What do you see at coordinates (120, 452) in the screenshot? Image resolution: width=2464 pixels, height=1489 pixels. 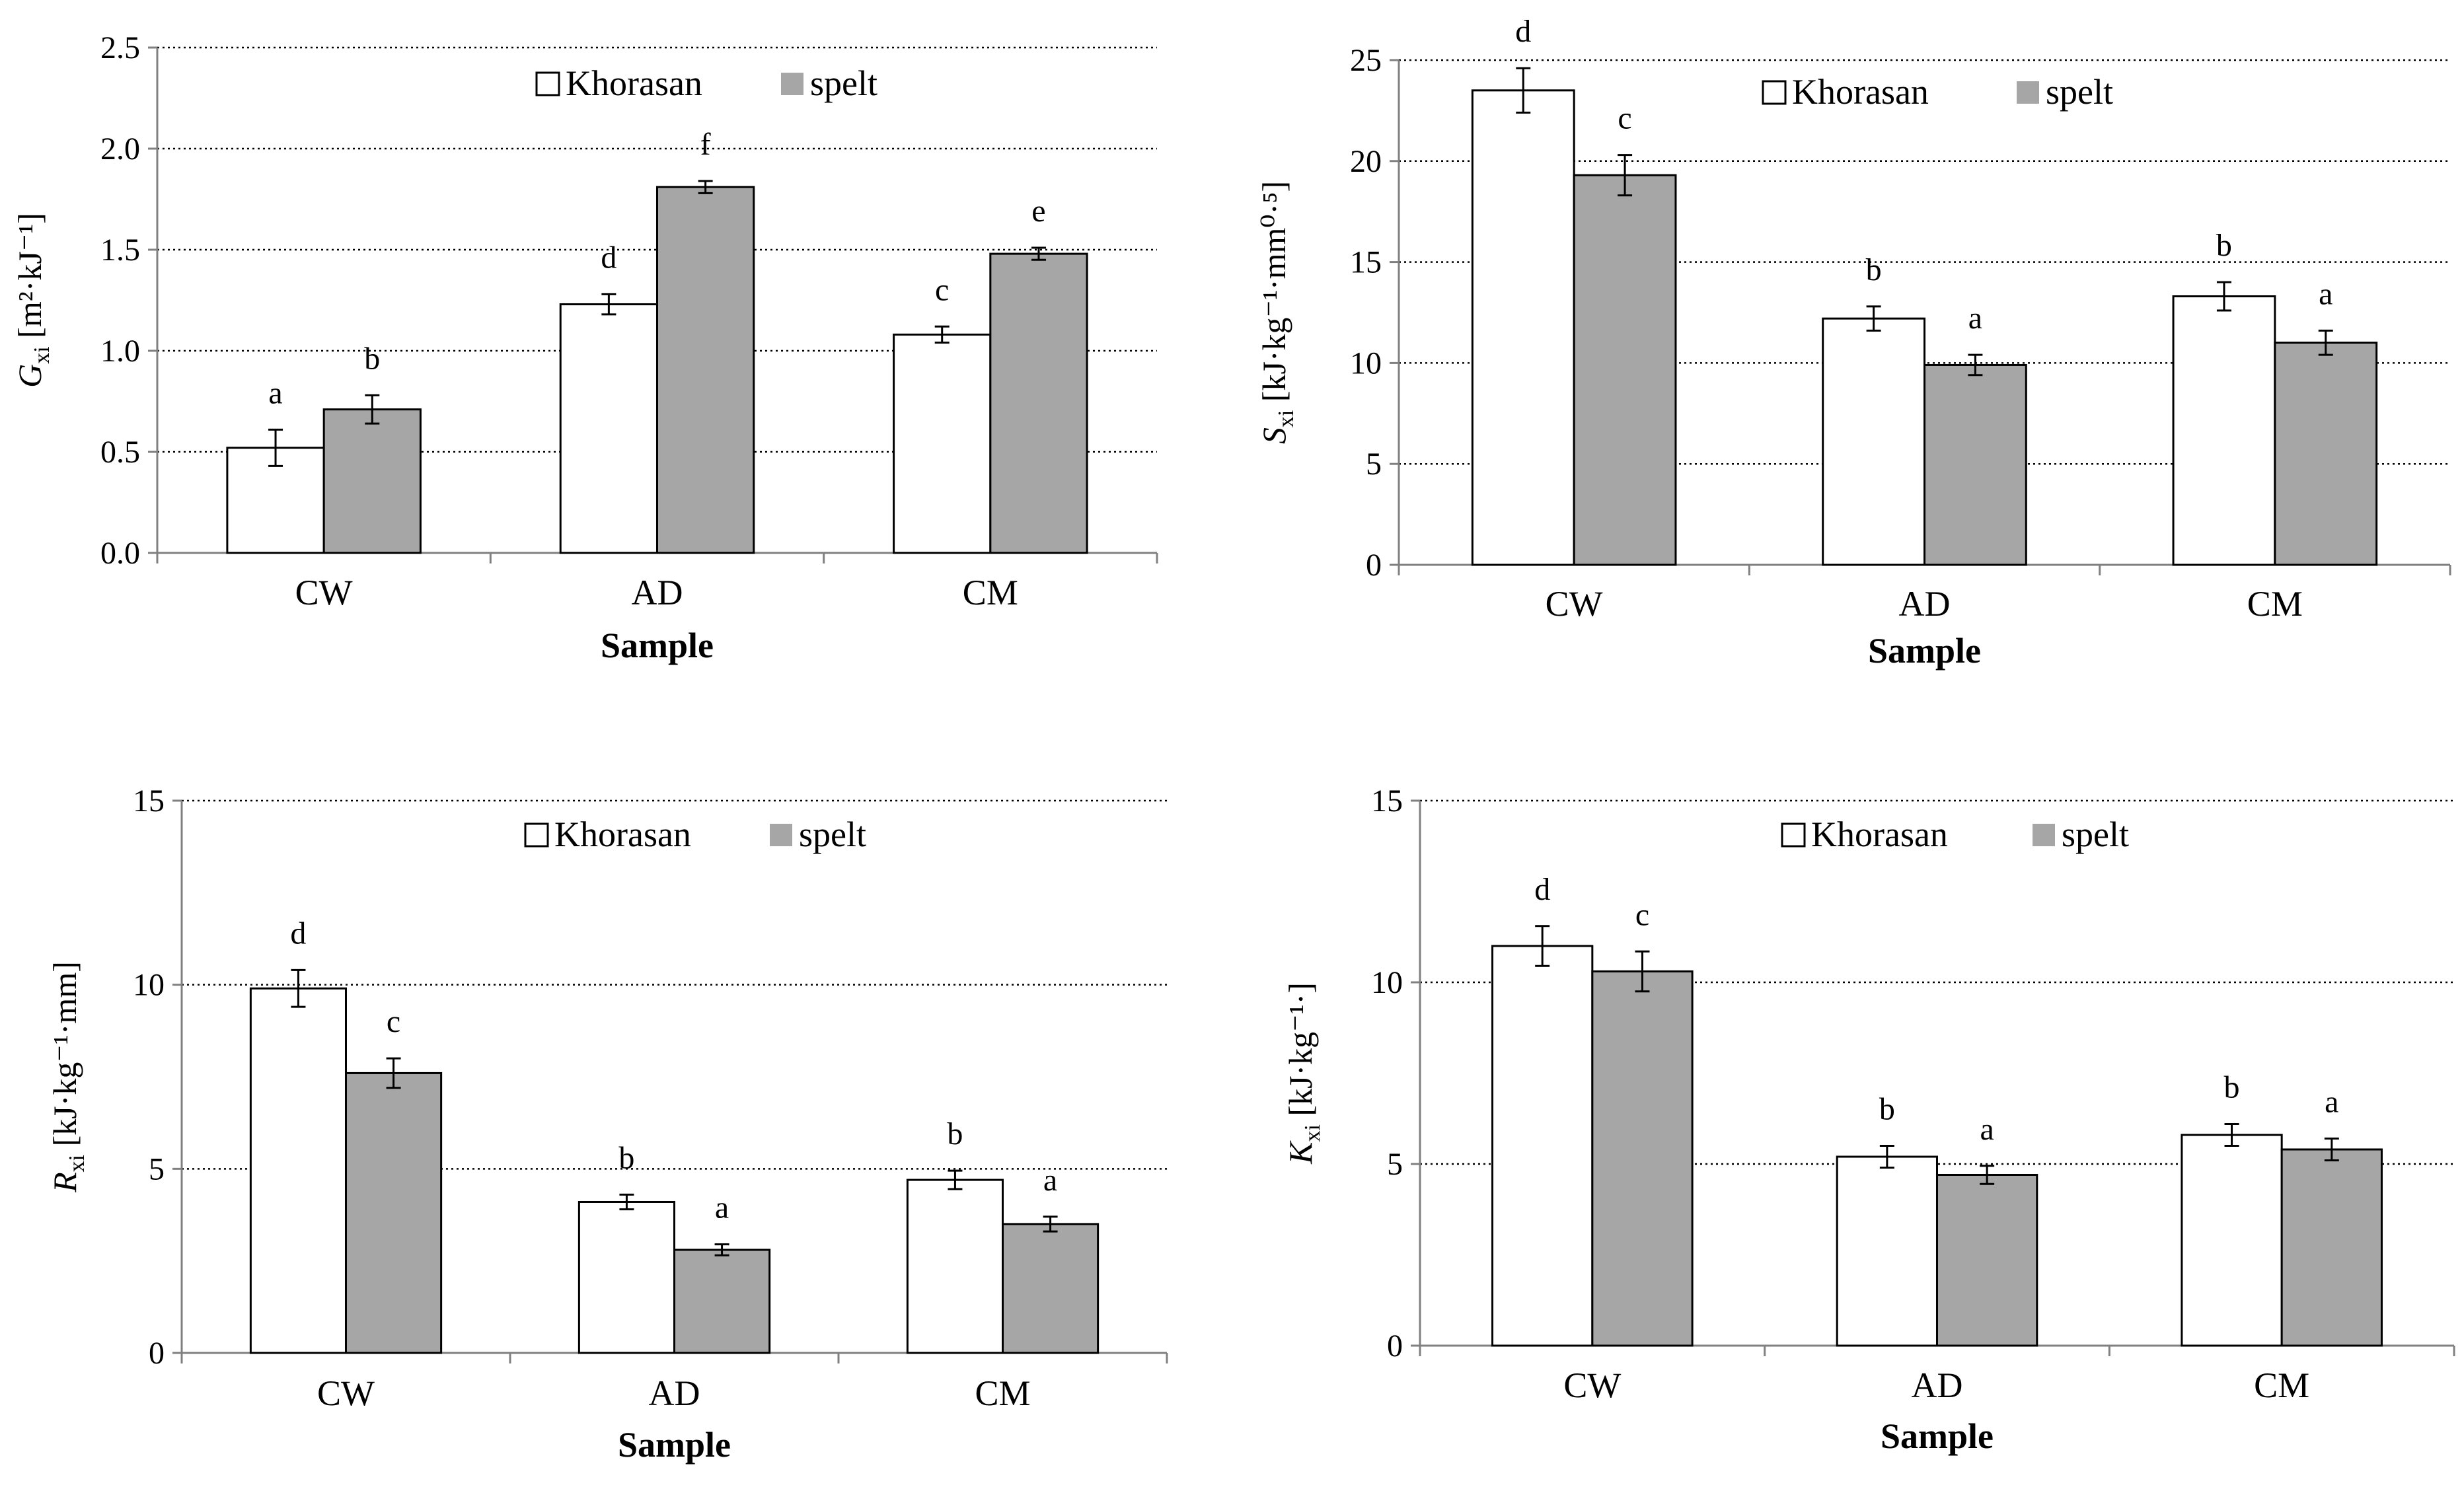 I see `y-tick-label: 0.5` at bounding box center [120, 452].